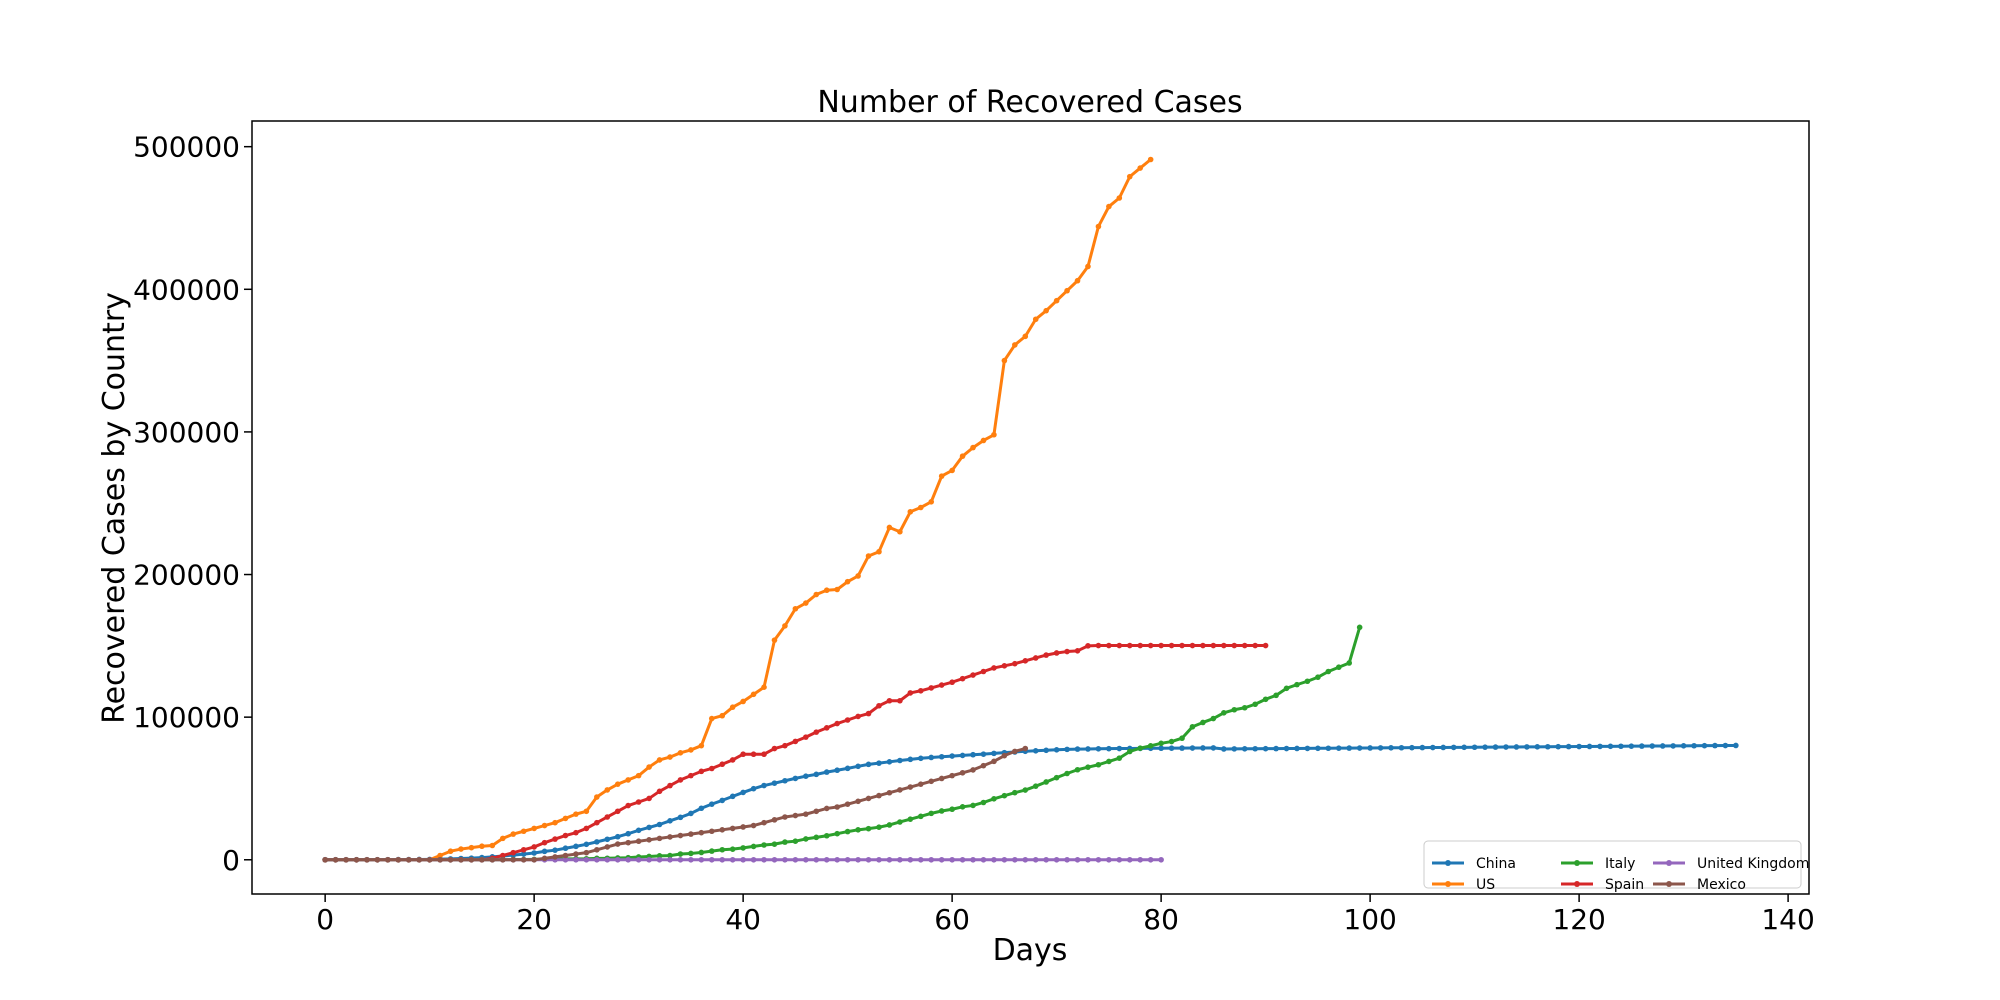  I want to click on legend-marker, so click(1448, 884).